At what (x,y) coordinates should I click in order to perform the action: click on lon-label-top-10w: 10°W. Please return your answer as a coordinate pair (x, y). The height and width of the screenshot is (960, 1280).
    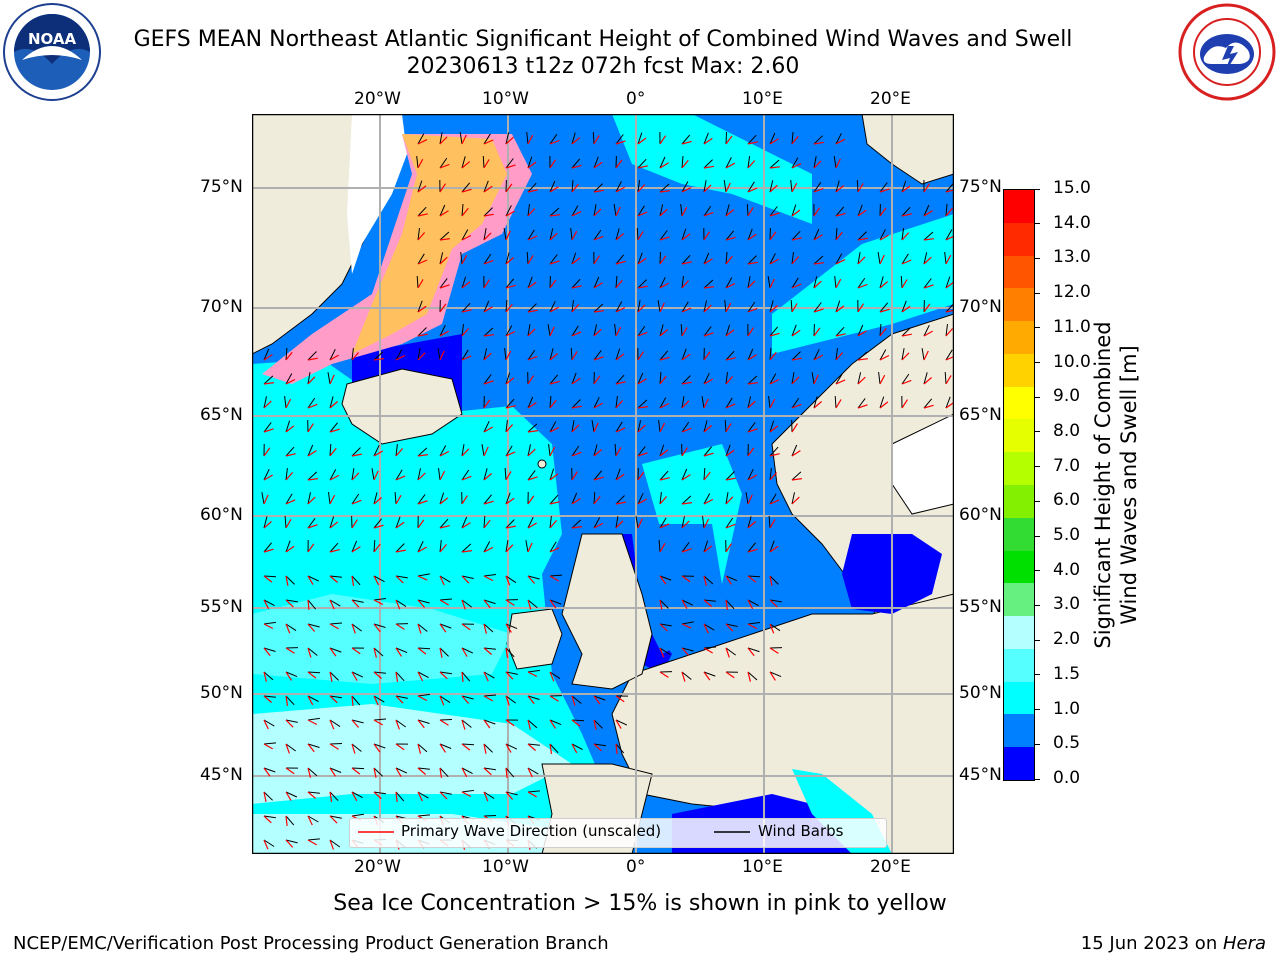
    Looking at the image, I should click on (505, 99).